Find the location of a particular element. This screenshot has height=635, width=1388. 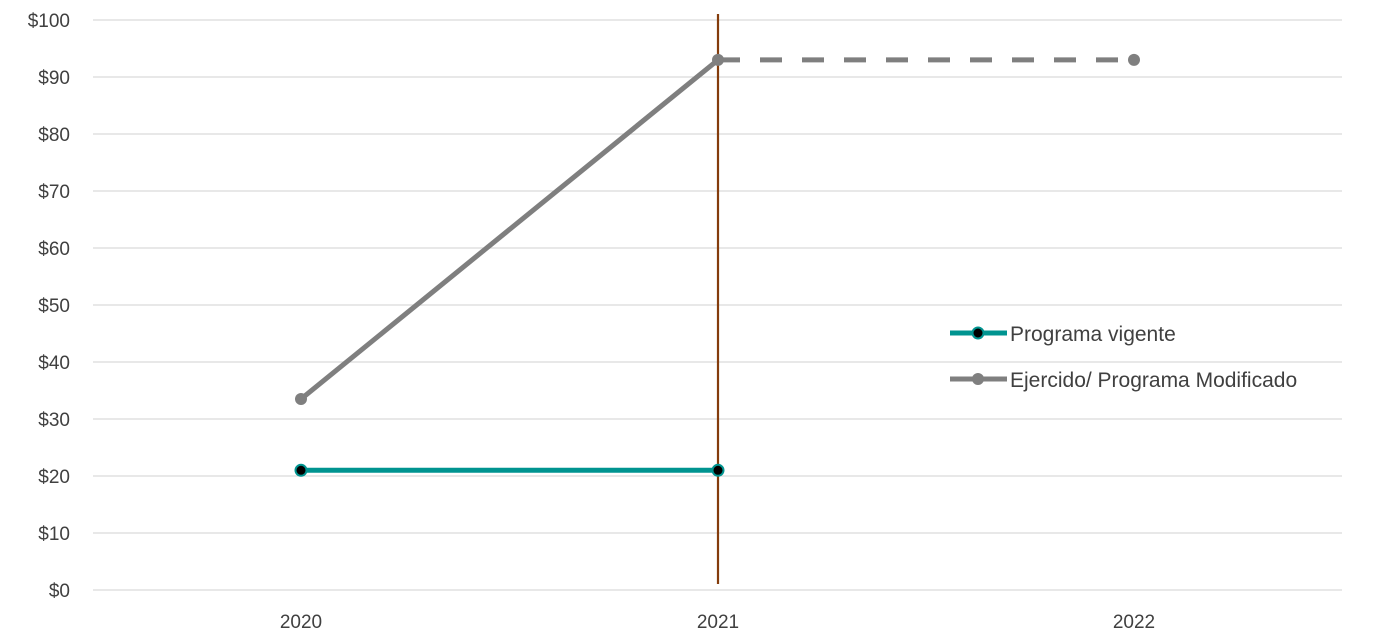

y-tick-label: $100 is located at coordinates (49, 21).